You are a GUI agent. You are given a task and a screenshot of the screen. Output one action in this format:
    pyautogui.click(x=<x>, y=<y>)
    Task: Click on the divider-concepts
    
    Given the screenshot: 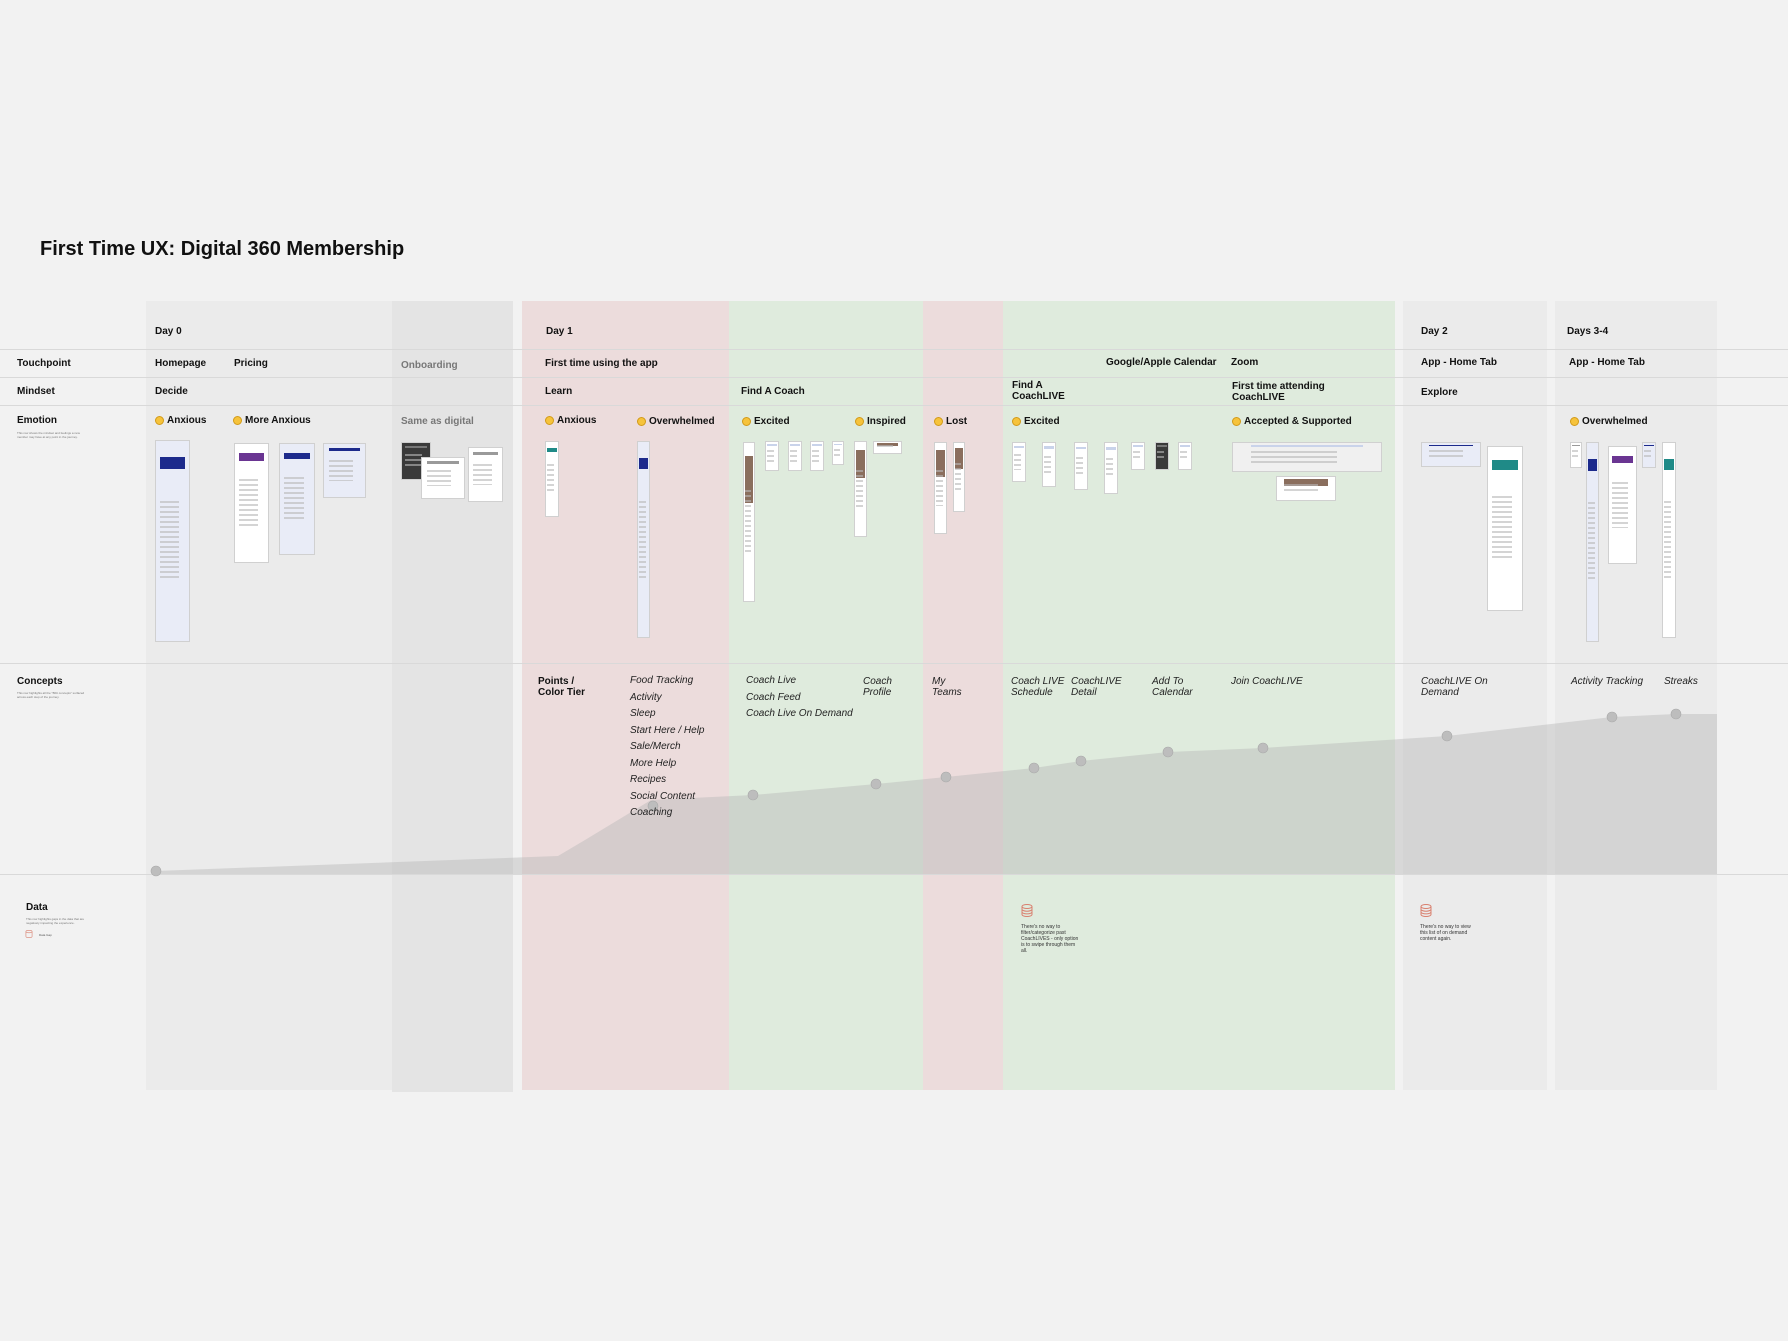 What is the action you would take?
    pyautogui.click(x=894, y=663)
    